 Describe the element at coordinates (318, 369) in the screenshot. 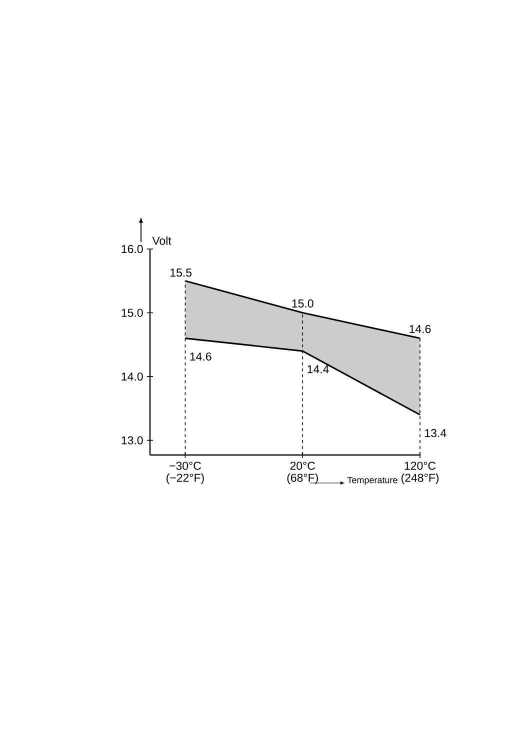

I see `data-label: 14.4` at that location.